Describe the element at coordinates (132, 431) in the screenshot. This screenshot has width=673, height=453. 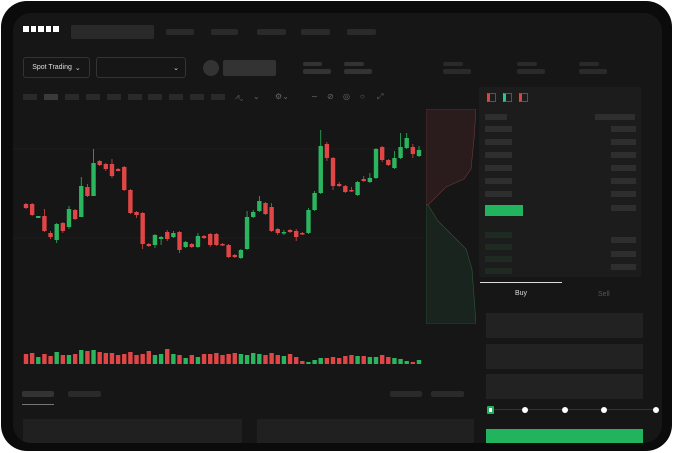
I see `orders-panel-left` at that location.